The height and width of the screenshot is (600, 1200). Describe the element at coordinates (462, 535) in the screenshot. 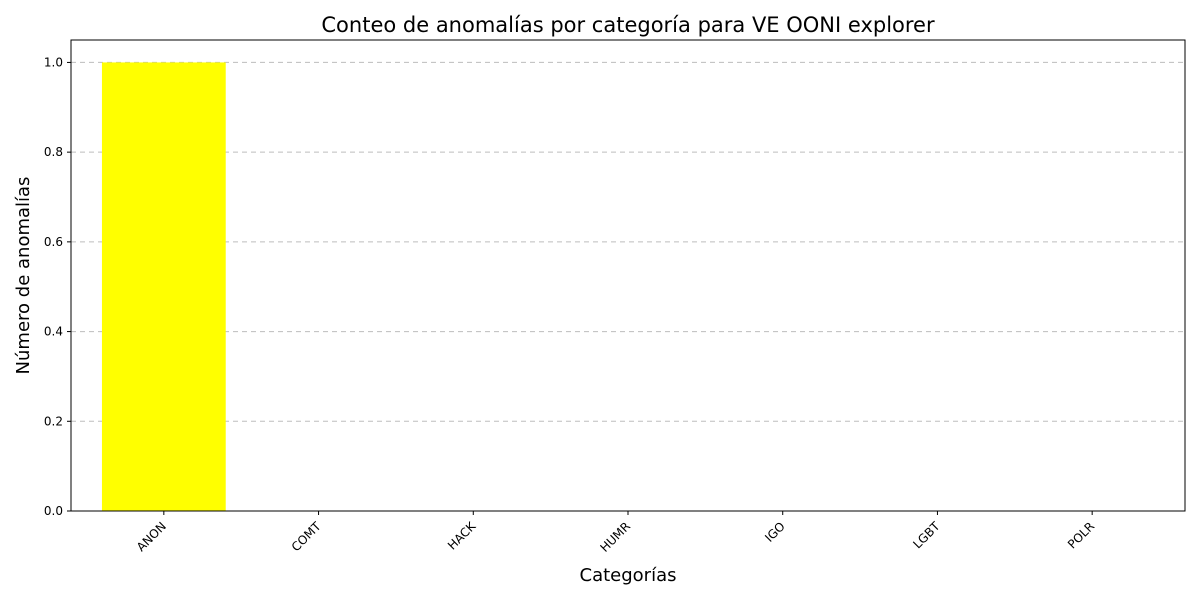

I see `x-tick-label: HACK` at that location.